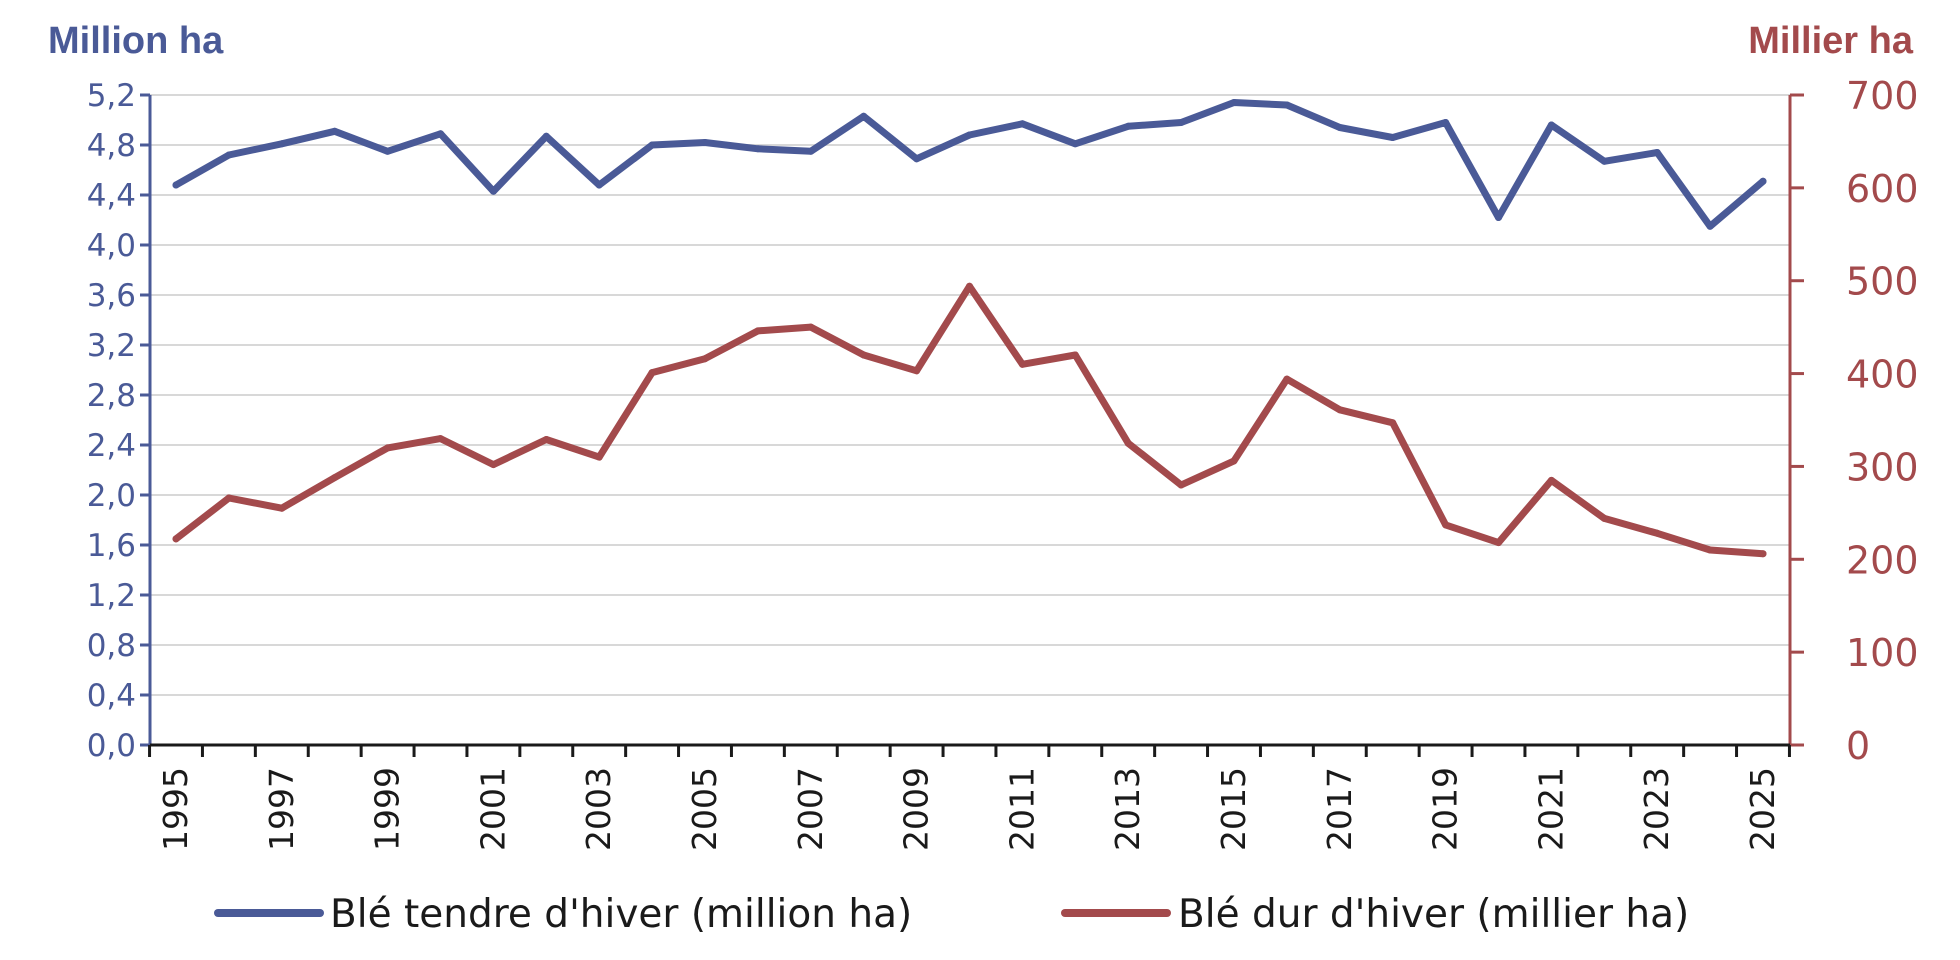 The width and height of the screenshot is (1960, 960). What do you see at coordinates (111, 496) in the screenshot?
I see `left-axis-tick-label: 2,0` at bounding box center [111, 496].